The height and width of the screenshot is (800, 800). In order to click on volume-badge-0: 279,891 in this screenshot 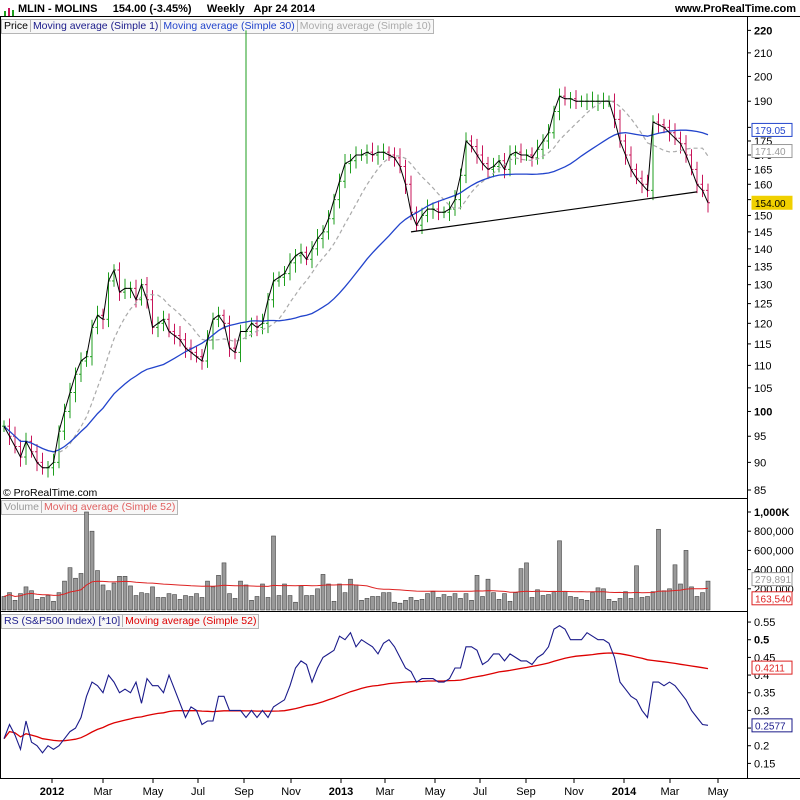, I will do `click(772, 579)`.